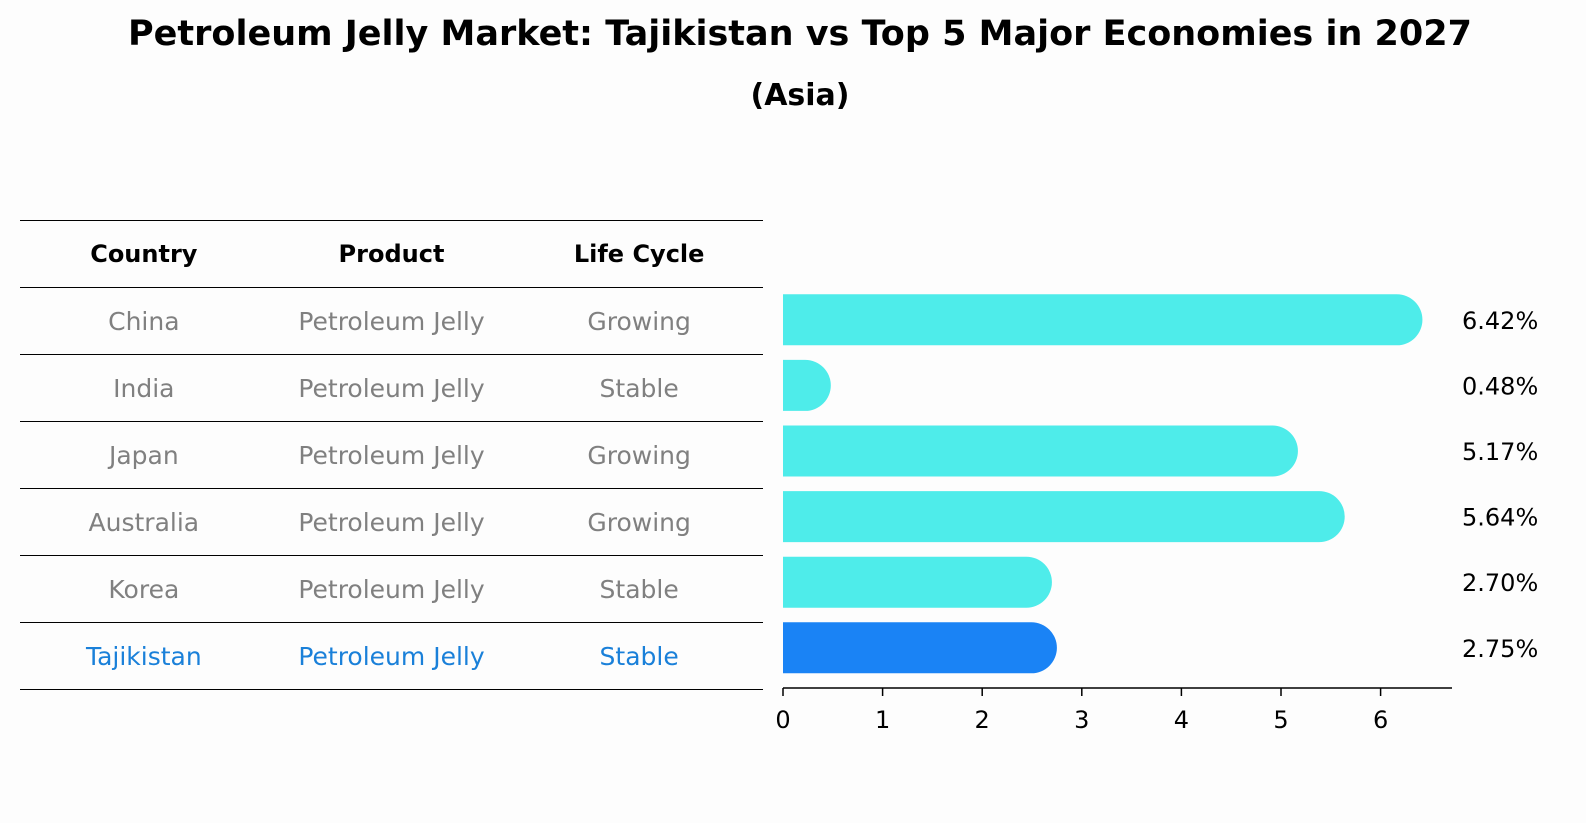 This screenshot has height=823, width=1586. Describe the element at coordinates (1181, 720) in the screenshot. I see `x-tick-label-4: 4` at that location.